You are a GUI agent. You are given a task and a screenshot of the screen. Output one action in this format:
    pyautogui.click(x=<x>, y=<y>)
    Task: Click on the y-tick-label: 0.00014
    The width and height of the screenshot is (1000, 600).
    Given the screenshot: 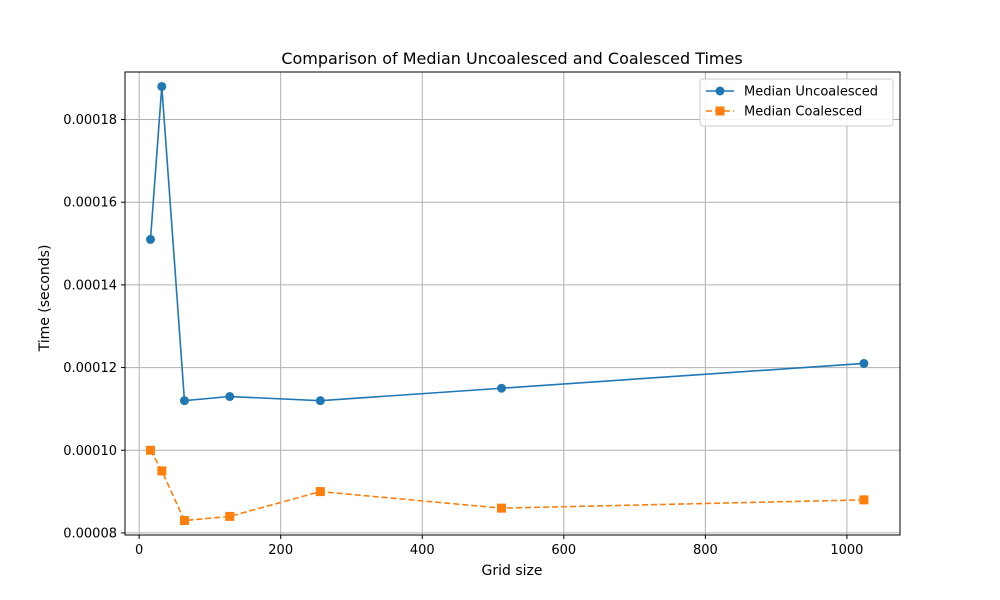 What is the action you would take?
    pyautogui.click(x=90, y=285)
    